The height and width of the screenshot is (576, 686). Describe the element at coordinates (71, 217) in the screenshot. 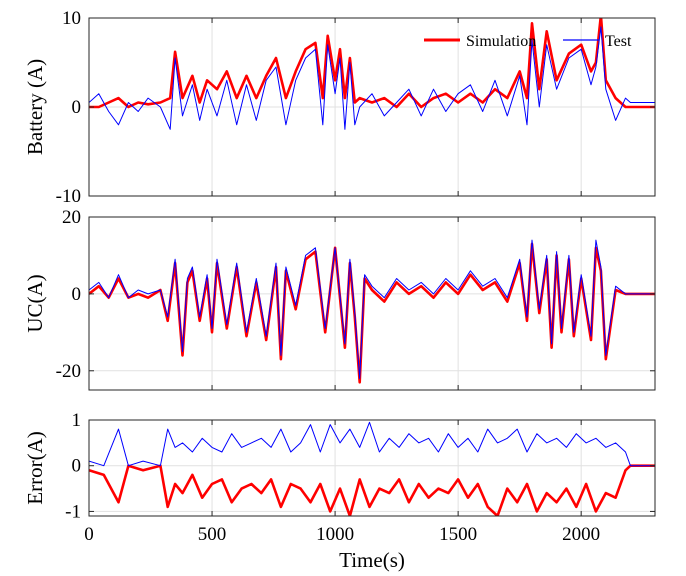

I see `y-tick-label: 20` at that location.